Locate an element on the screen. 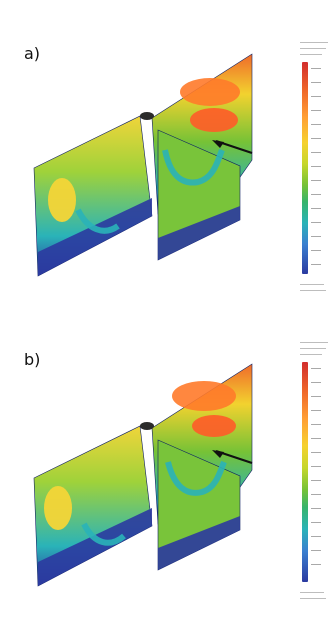 The width and height of the screenshot is (331, 619). color-legend-b is located at coordinates (315, 471).